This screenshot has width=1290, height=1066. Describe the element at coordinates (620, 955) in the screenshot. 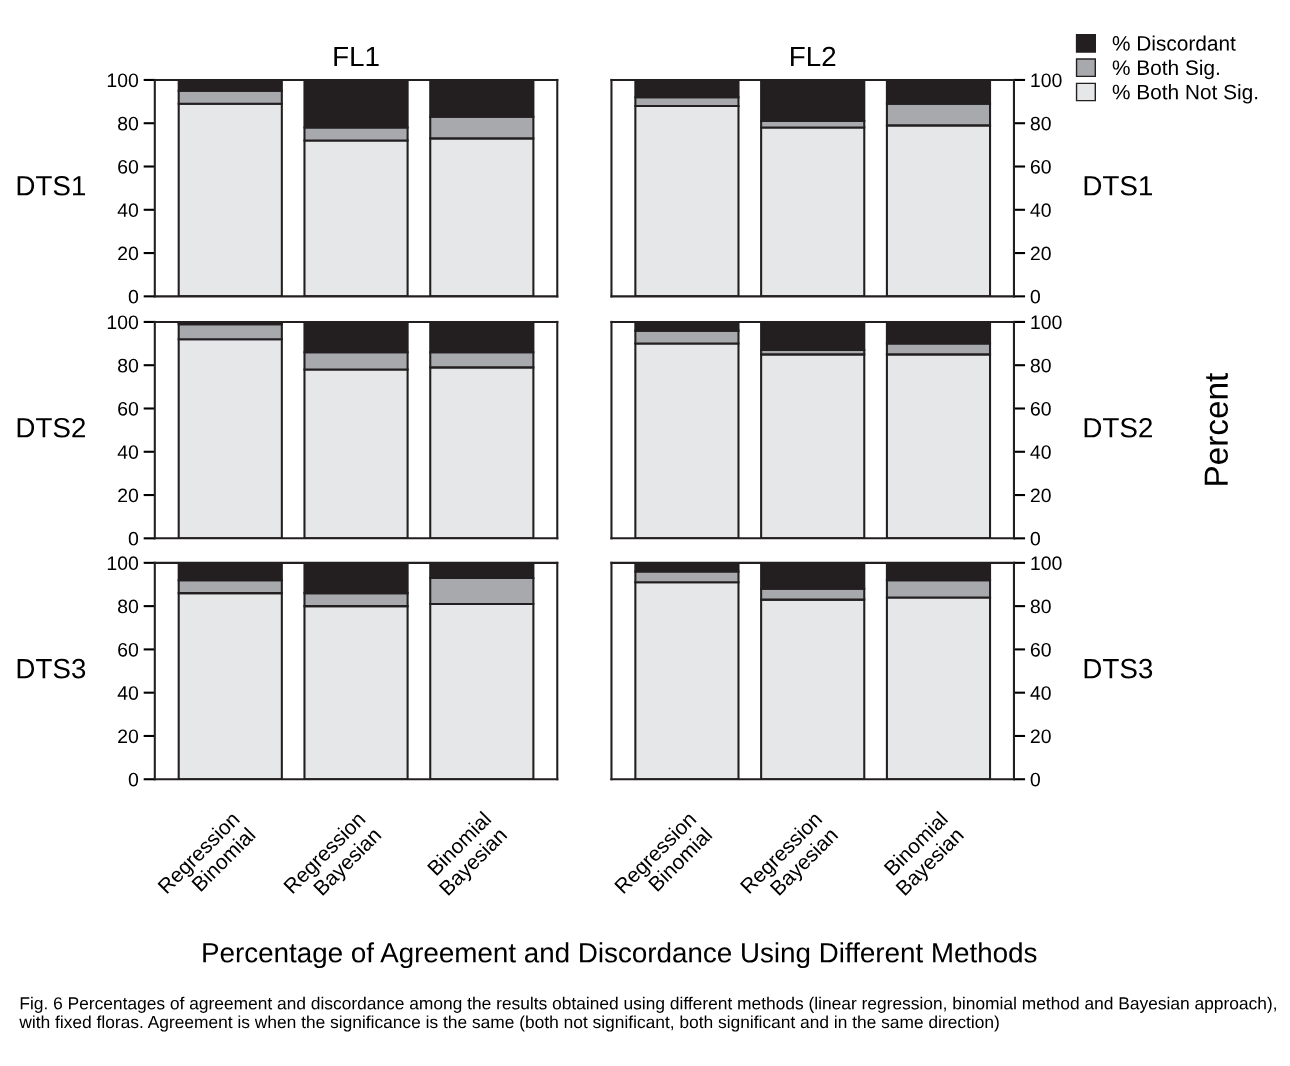

I see `text: Percentage of Agreement and Discordance Using Different Methods` at that location.